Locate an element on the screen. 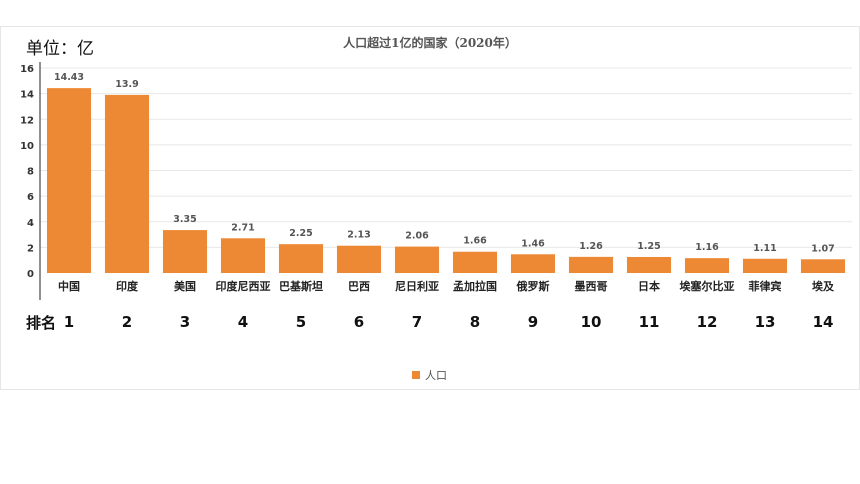 The height and width of the screenshot is (484, 860). data-label: 1.11 is located at coordinates (764, 248).